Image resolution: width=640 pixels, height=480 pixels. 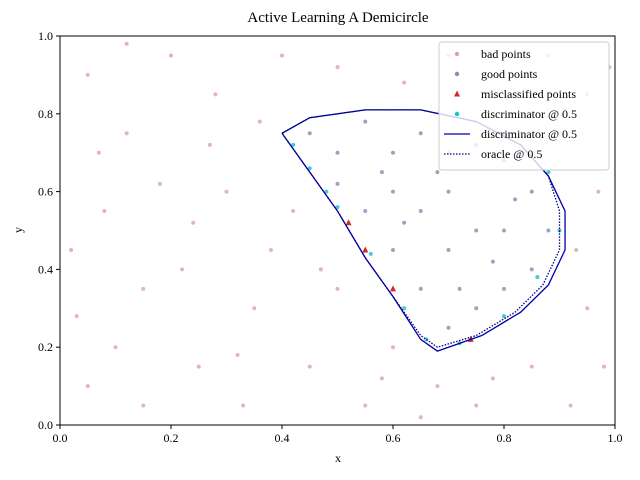 What do you see at coordinates (45, 425) in the screenshot?
I see `y-tick-label: 0.0` at bounding box center [45, 425].